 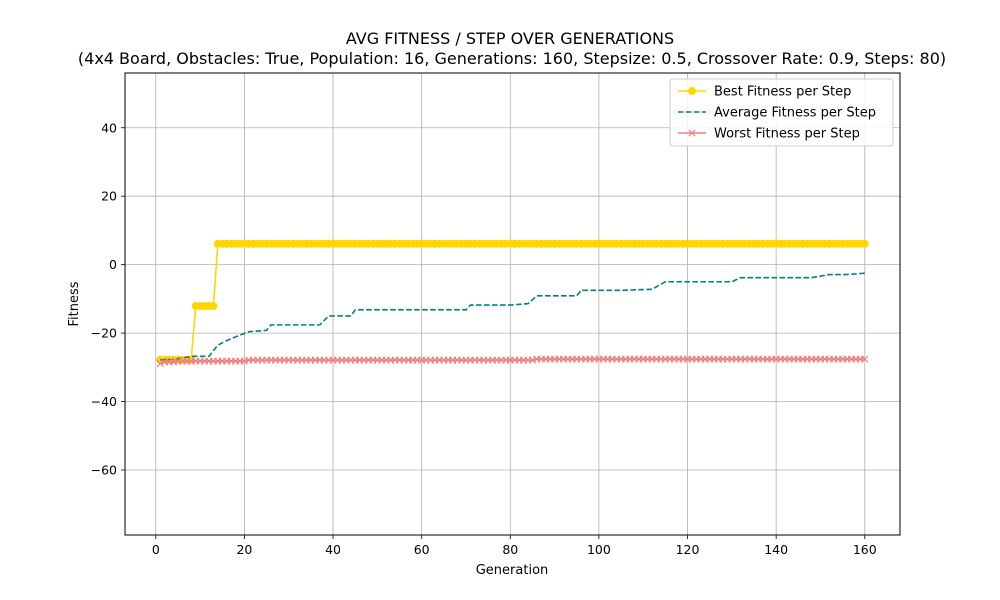 I want to click on y-tick-label: 40, so click(x=109, y=127).